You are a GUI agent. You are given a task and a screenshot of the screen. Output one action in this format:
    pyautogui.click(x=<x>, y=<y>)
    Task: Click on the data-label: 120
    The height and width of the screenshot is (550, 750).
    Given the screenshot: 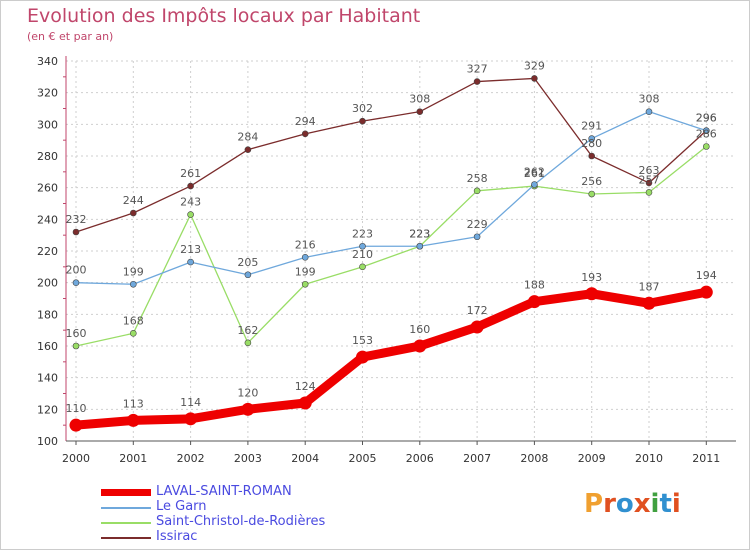 What is the action you would take?
    pyautogui.click(x=247, y=392)
    